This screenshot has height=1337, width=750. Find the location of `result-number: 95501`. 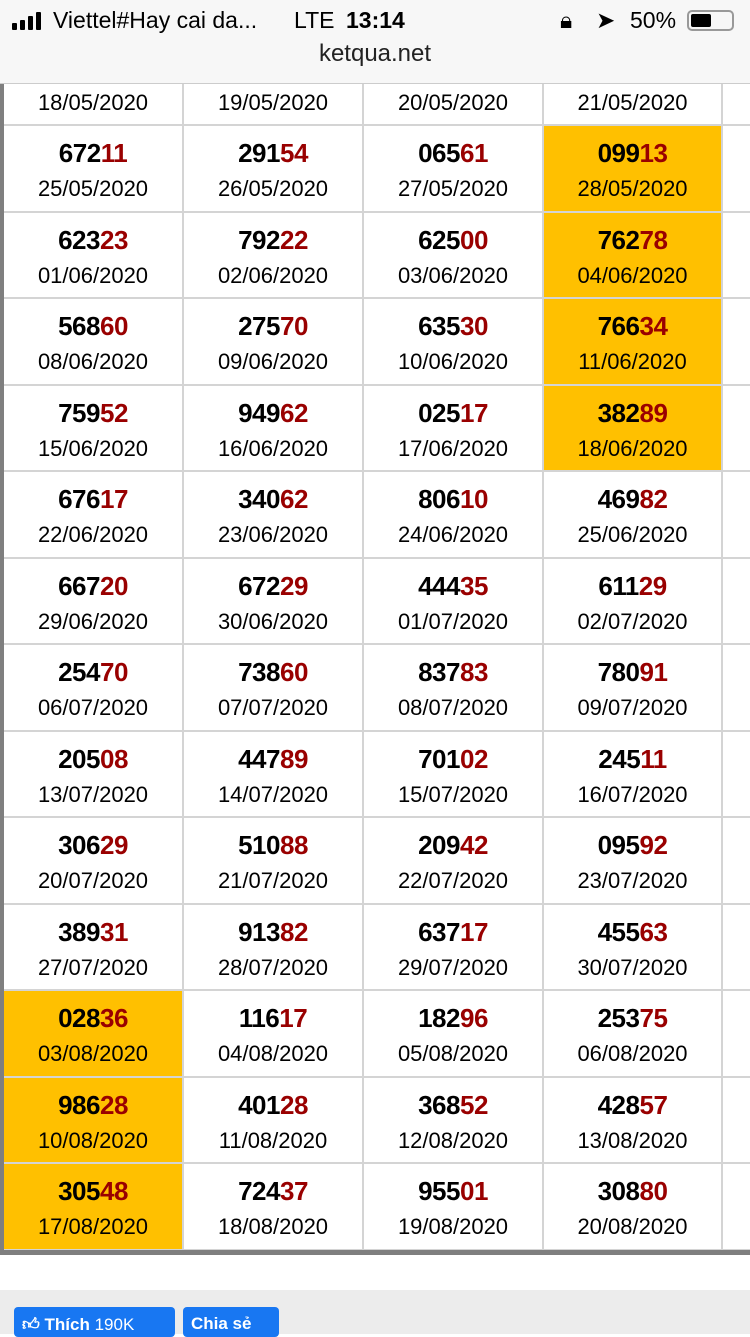

result-number: 95501 is located at coordinates (453, 1191).